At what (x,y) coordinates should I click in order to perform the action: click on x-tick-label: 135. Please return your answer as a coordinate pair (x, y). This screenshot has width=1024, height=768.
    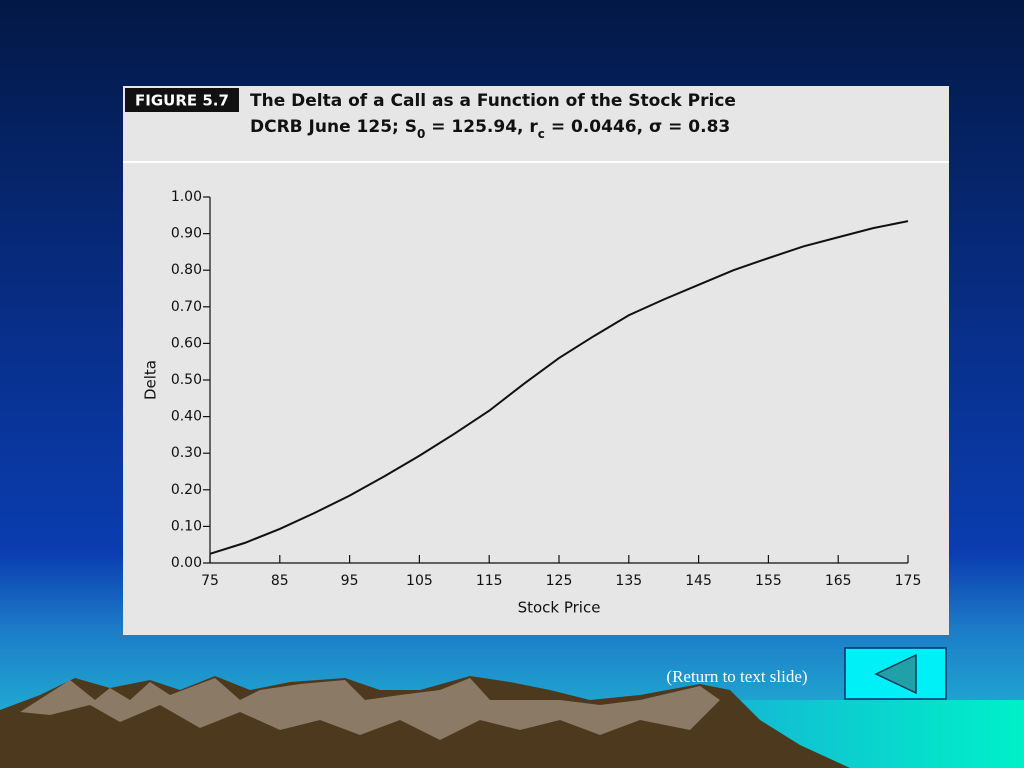
    Looking at the image, I should click on (628, 581).